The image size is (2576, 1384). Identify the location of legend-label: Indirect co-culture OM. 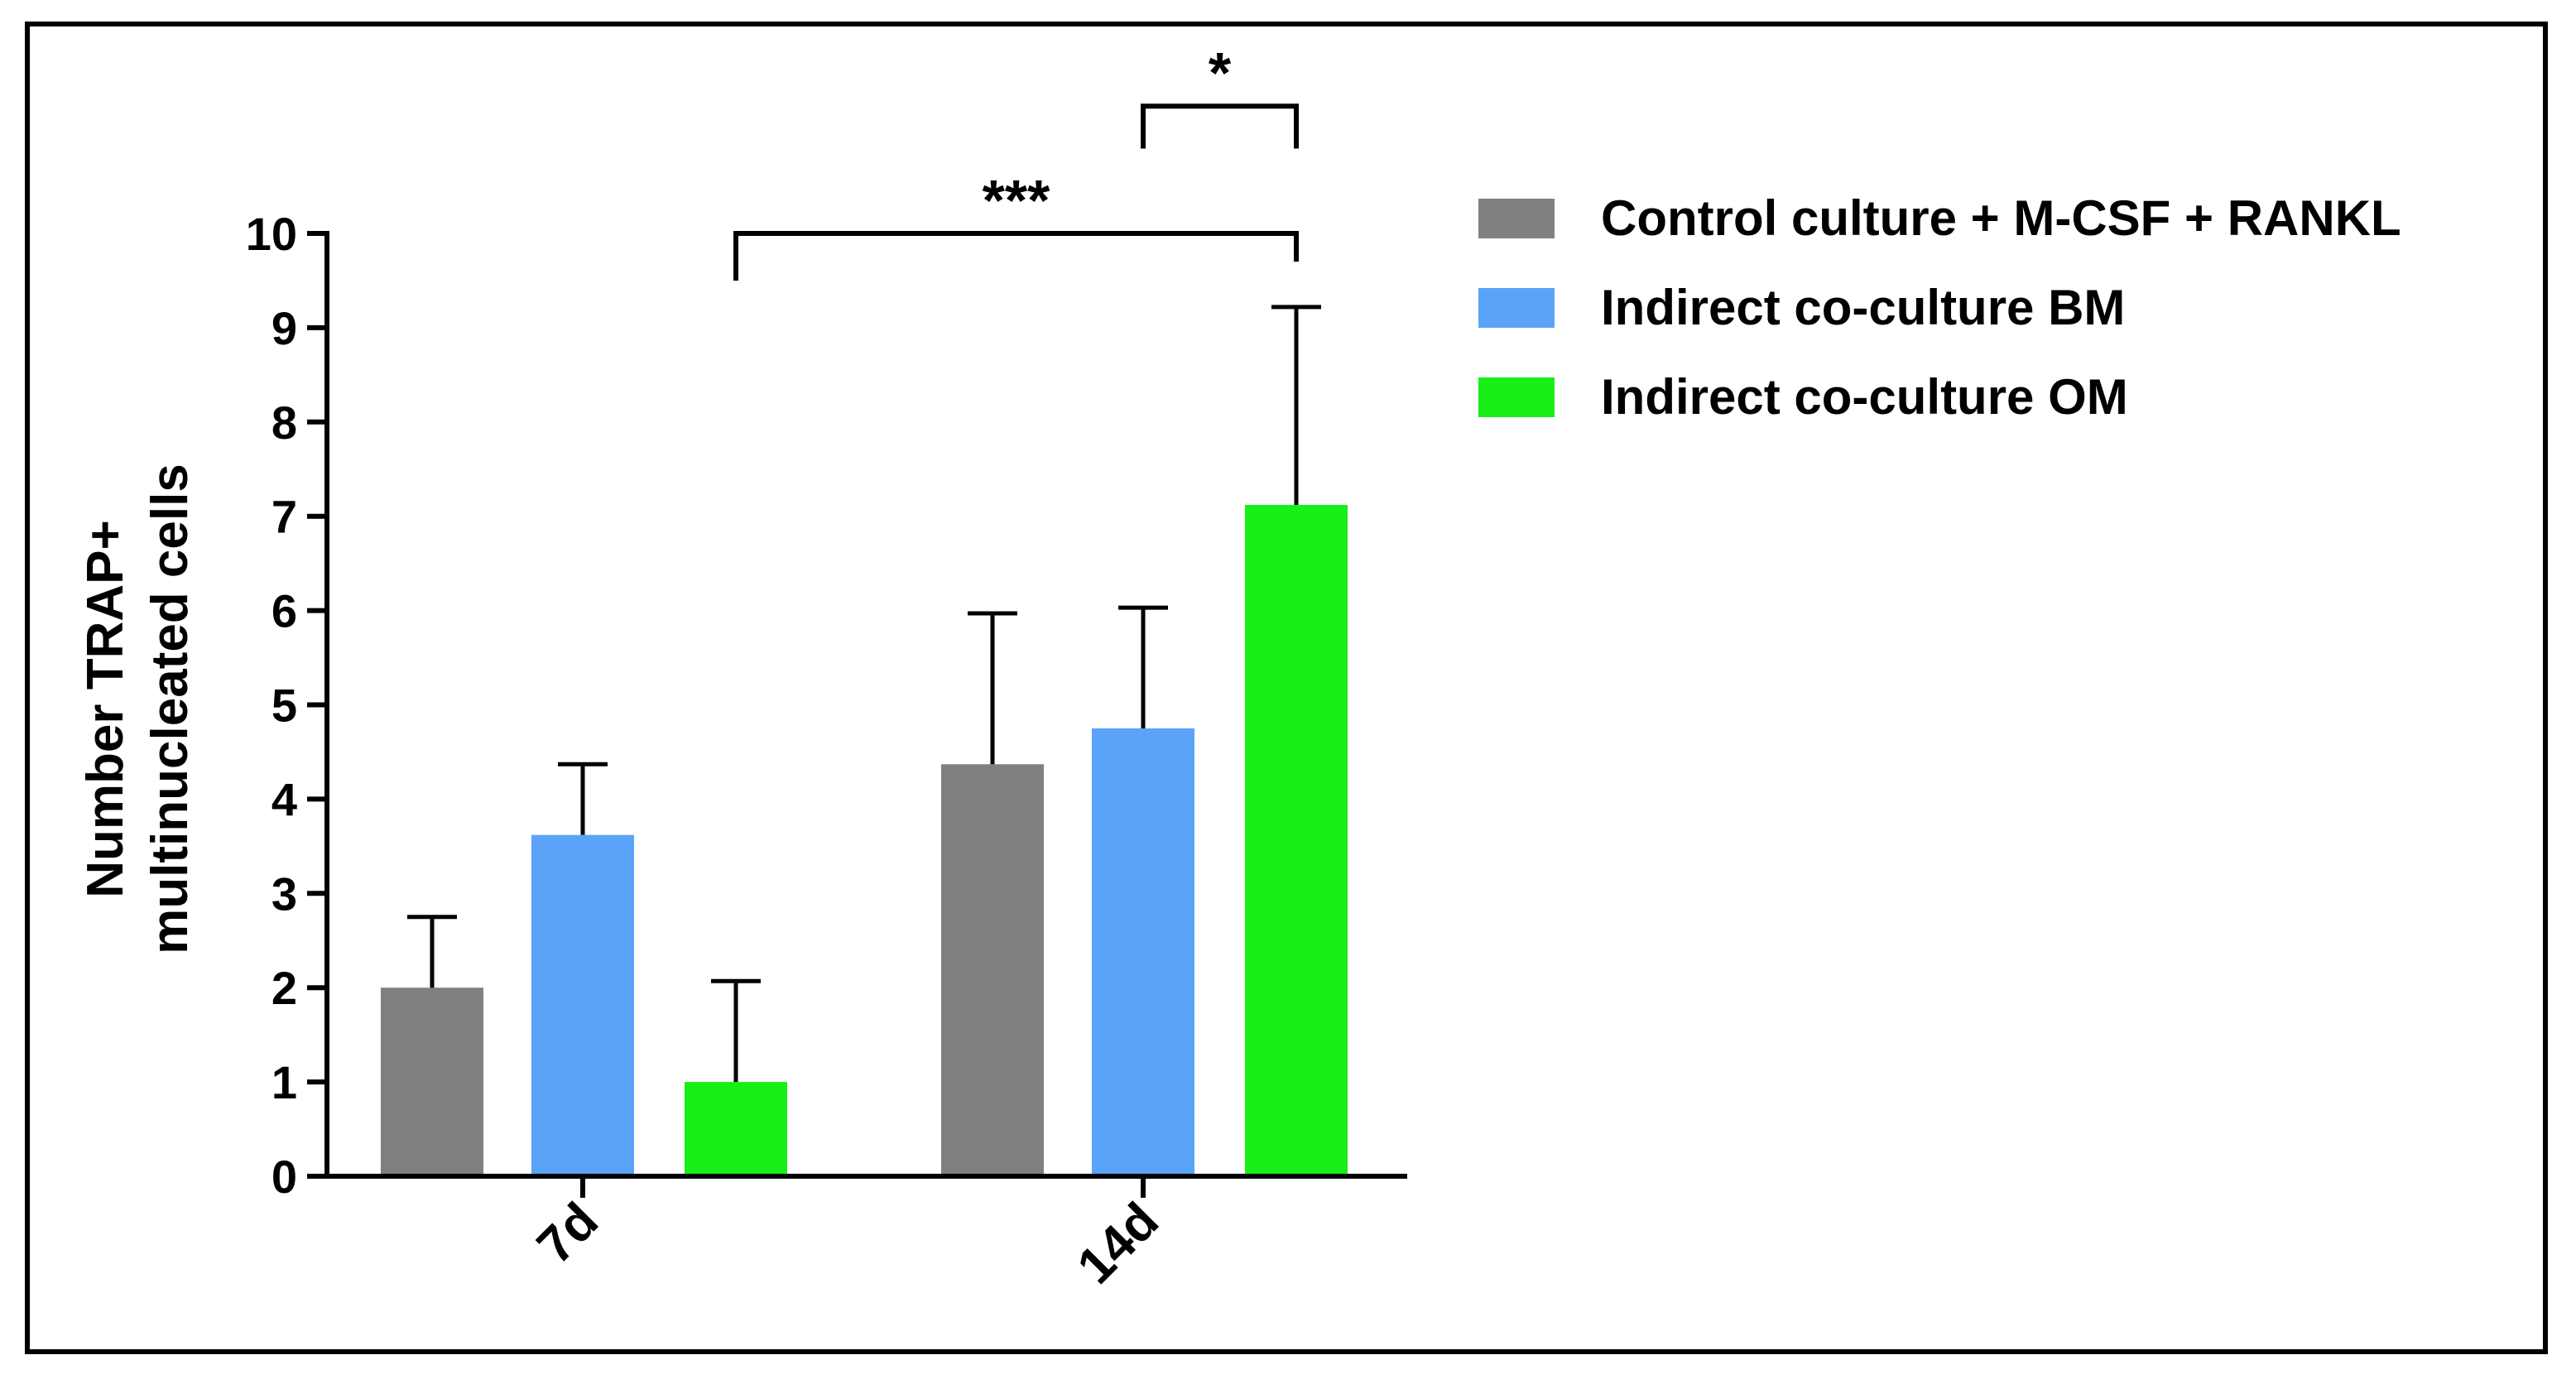
(1864, 397).